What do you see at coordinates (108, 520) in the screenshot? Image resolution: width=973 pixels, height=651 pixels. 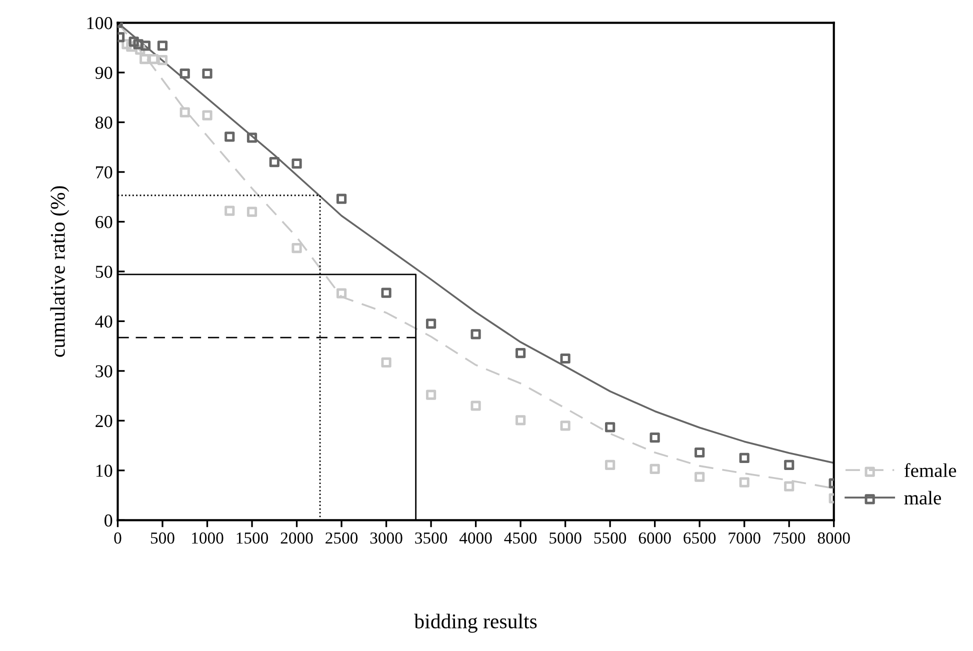 I see `y-tick-label: 0` at bounding box center [108, 520].